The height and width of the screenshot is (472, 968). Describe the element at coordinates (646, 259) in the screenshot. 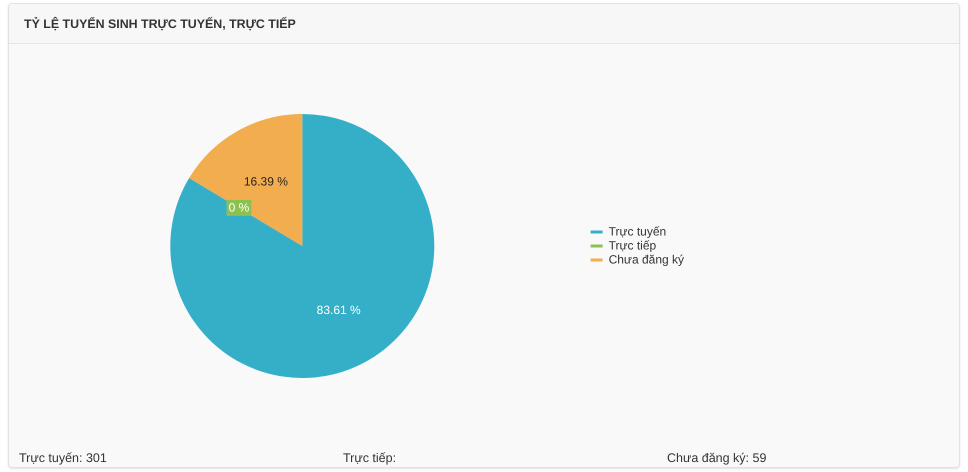

I see `legend-label: Chưa đăng ký` at that location.